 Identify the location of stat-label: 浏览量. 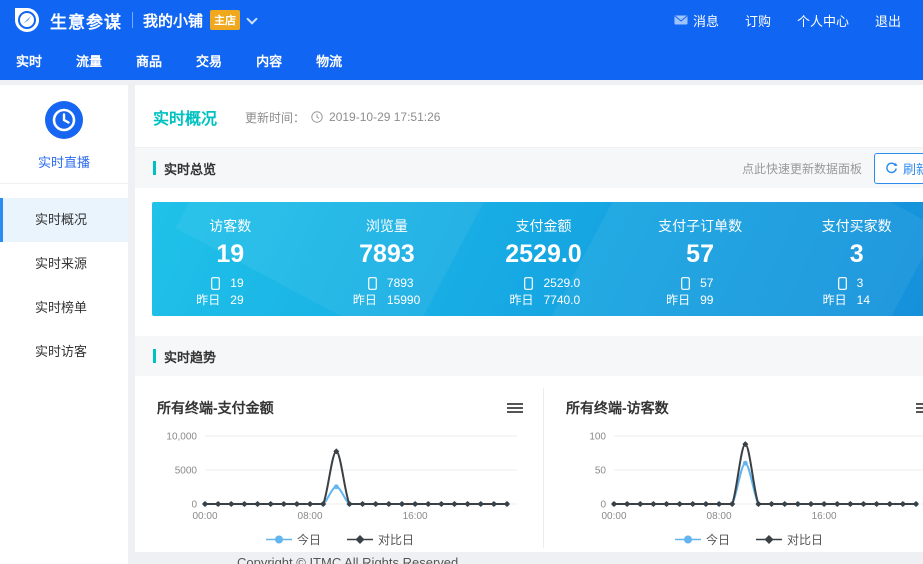
(386, 226).